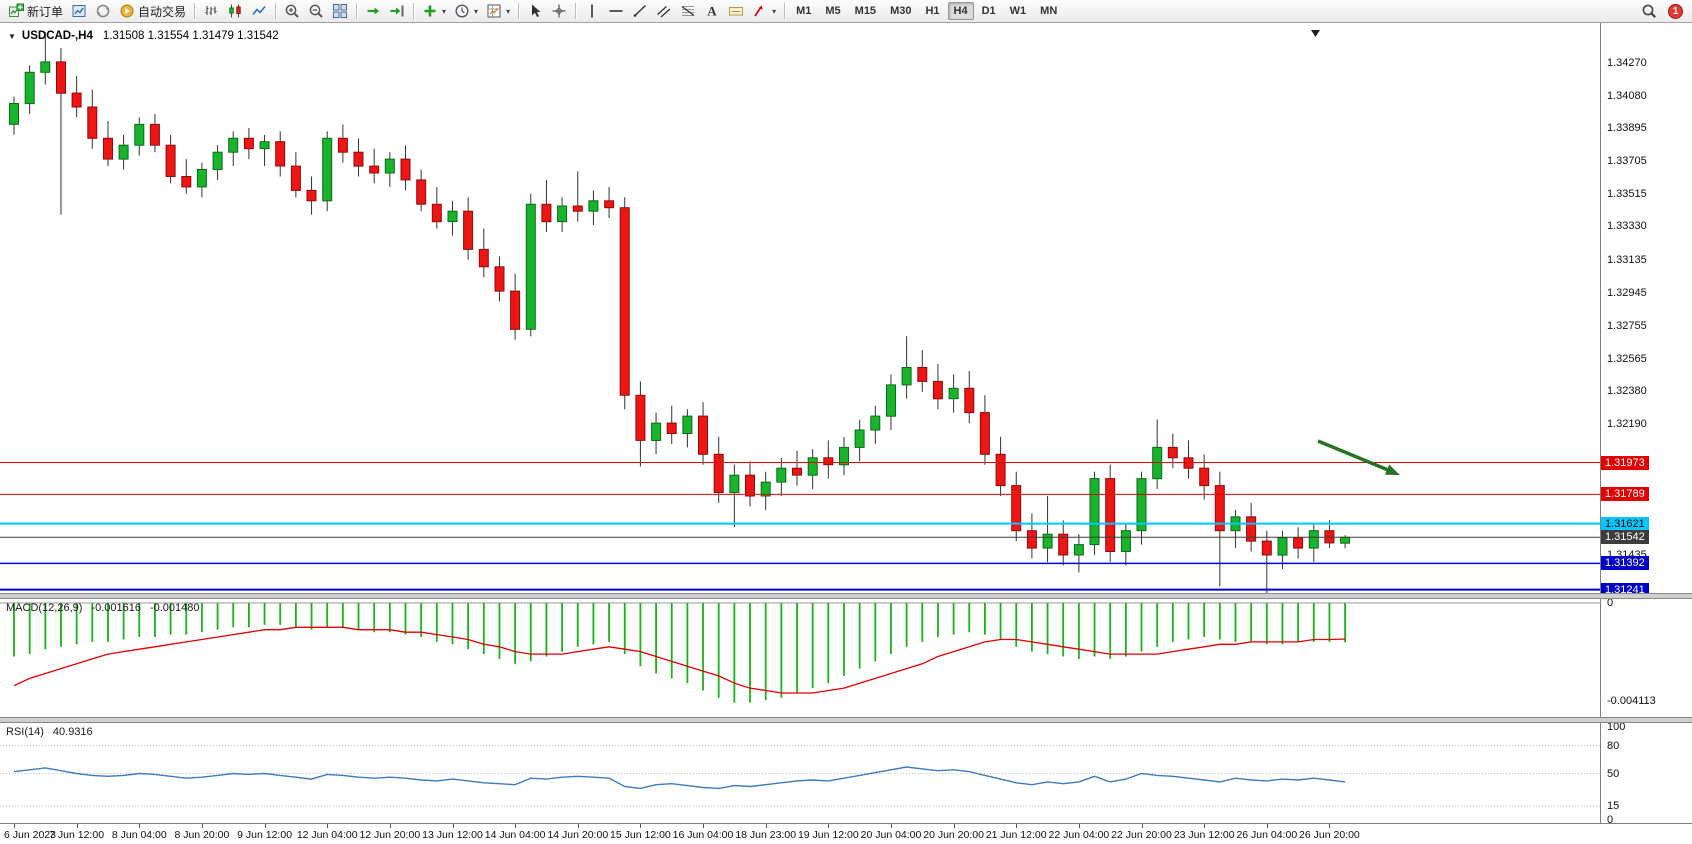  What do you see at coordinates (1358, 457) in the screenshot?
I see `arrow-annotation` at bounding box center [1358, 457].